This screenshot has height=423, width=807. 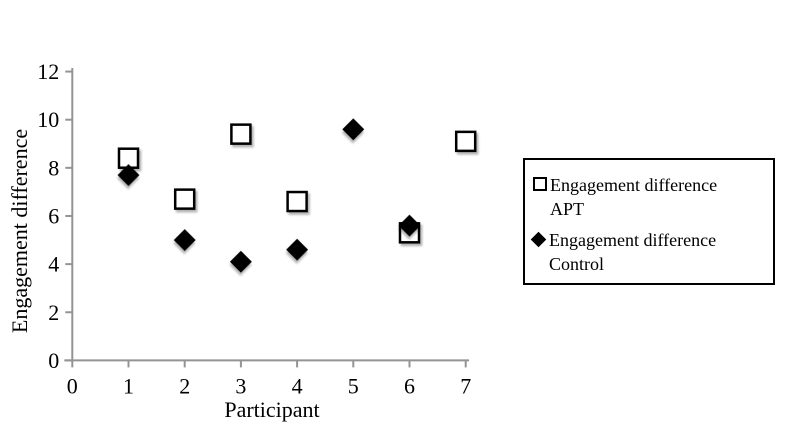 What do you see at coordinates (53, 360) in the screenshot?
I see `y-tick-label: 0` at bounding box center [53, 360].